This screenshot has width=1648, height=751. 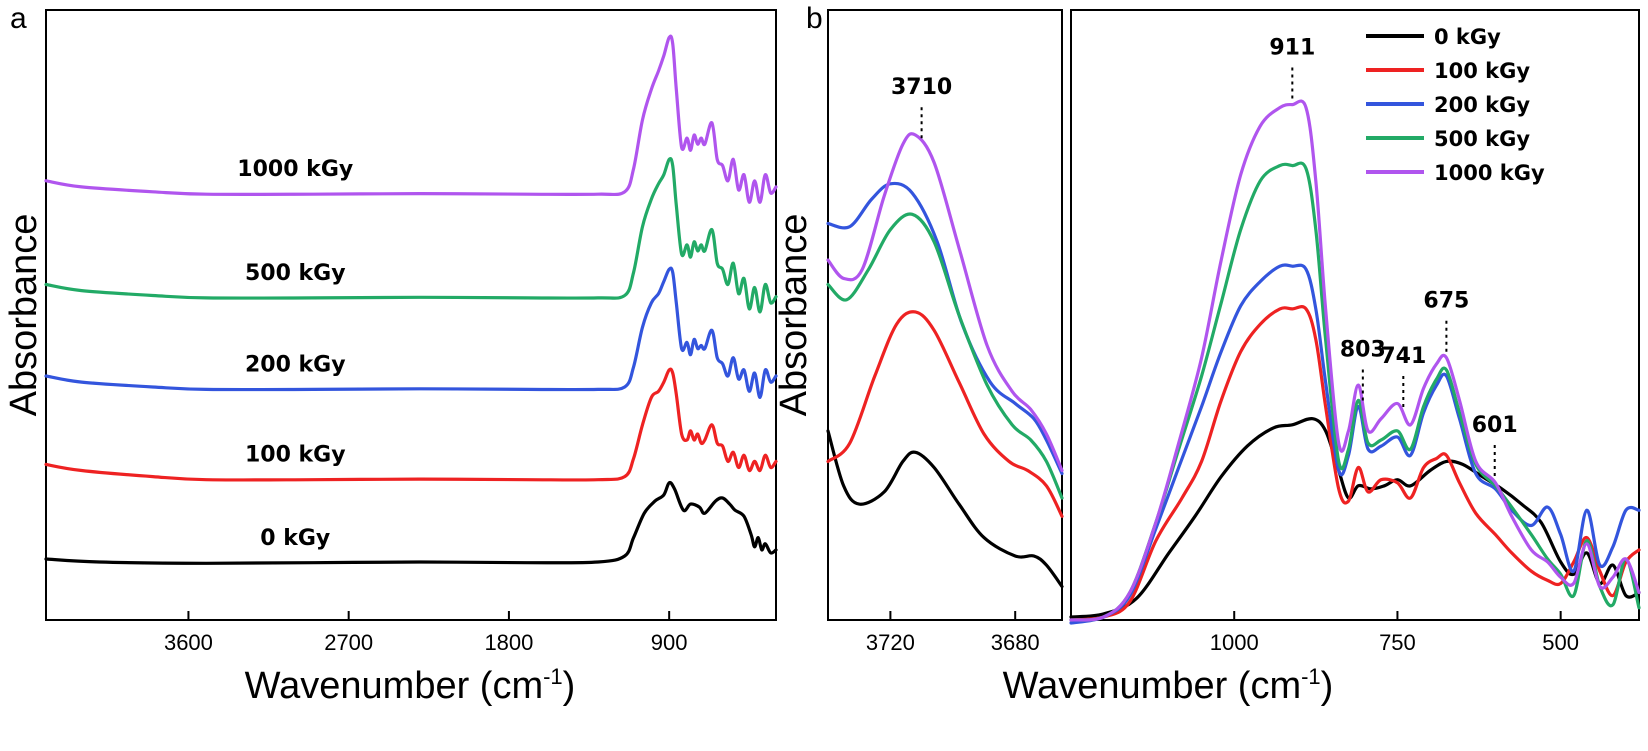 What do you see at coordinates (1495, 425) in the screenshot?
I see `panel-b-right-peak-label-601: 601` at bounding box center [1495, 425].